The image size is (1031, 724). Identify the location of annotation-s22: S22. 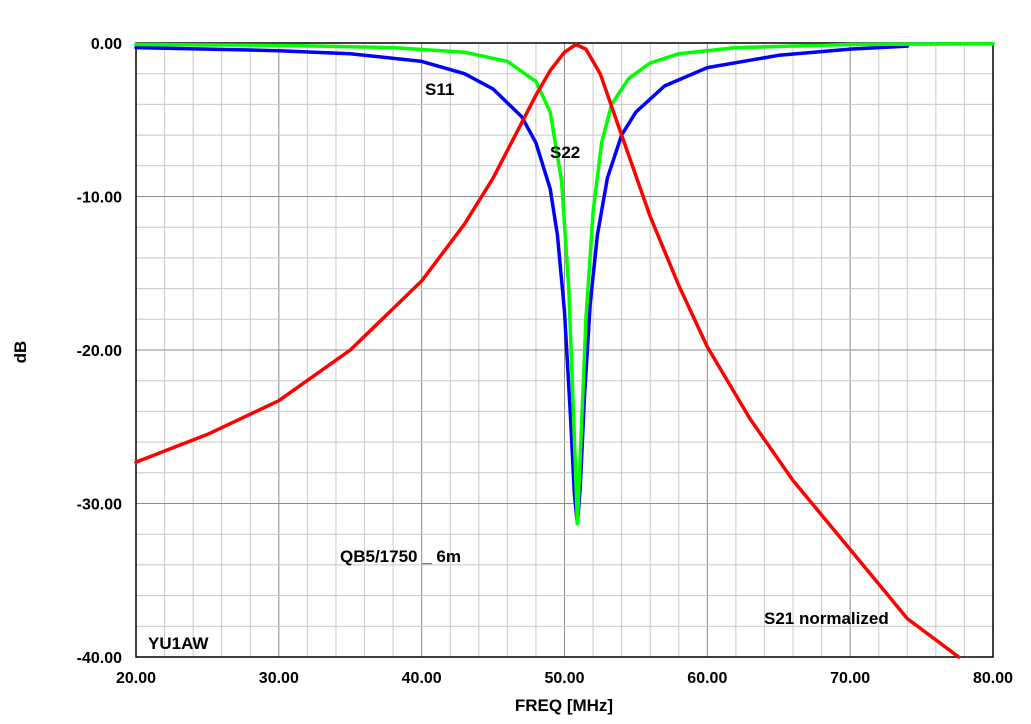
(565, 152).